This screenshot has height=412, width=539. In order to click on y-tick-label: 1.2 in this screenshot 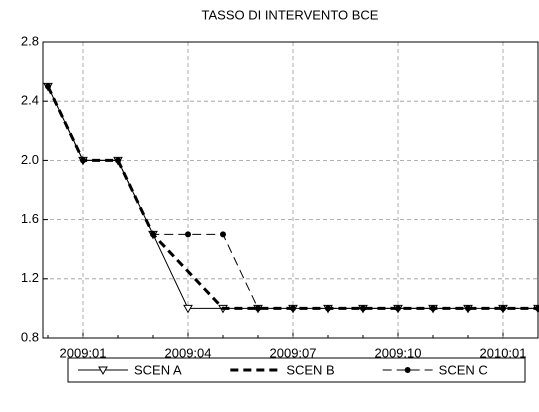, I will do `click(30, 277)`.